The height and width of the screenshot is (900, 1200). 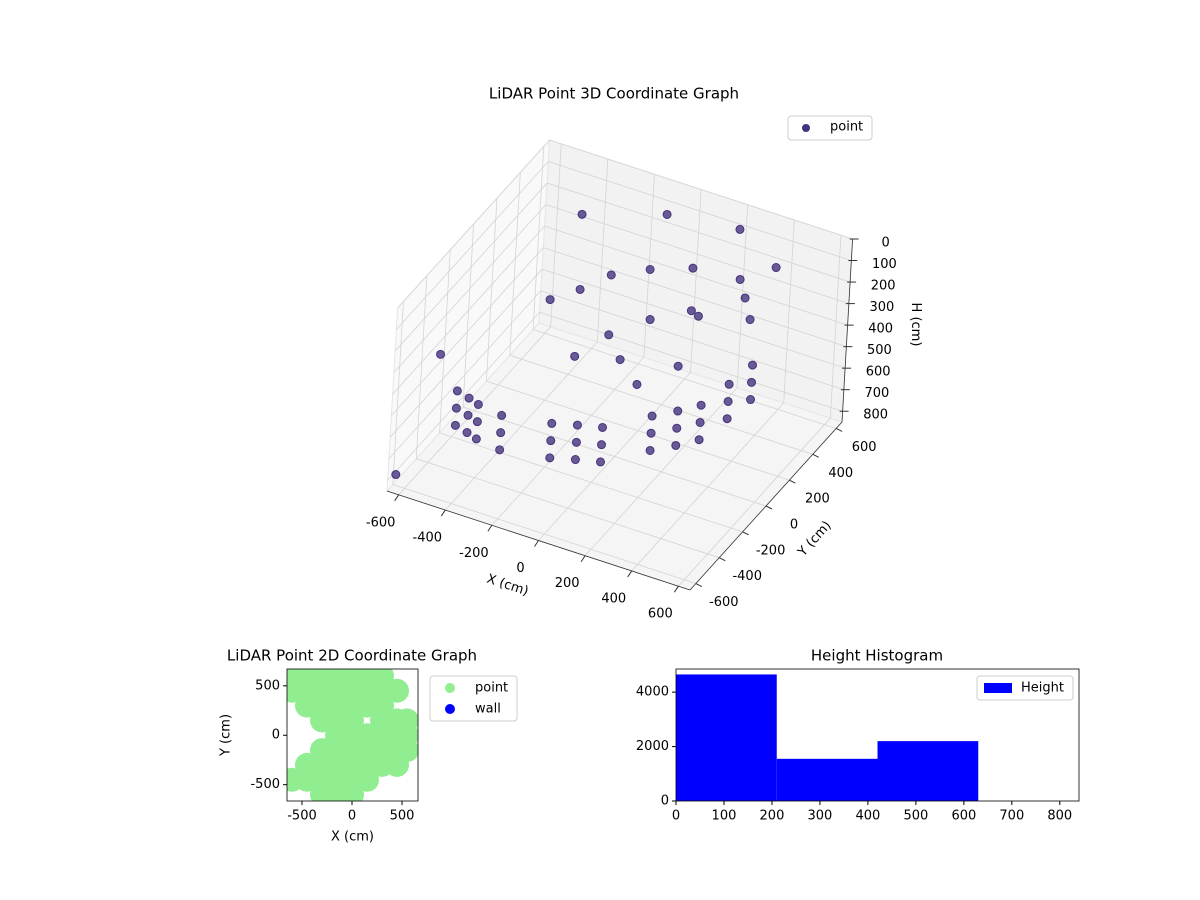 I want to click on x-tick-label: 700, so click(x=1011, y=816).